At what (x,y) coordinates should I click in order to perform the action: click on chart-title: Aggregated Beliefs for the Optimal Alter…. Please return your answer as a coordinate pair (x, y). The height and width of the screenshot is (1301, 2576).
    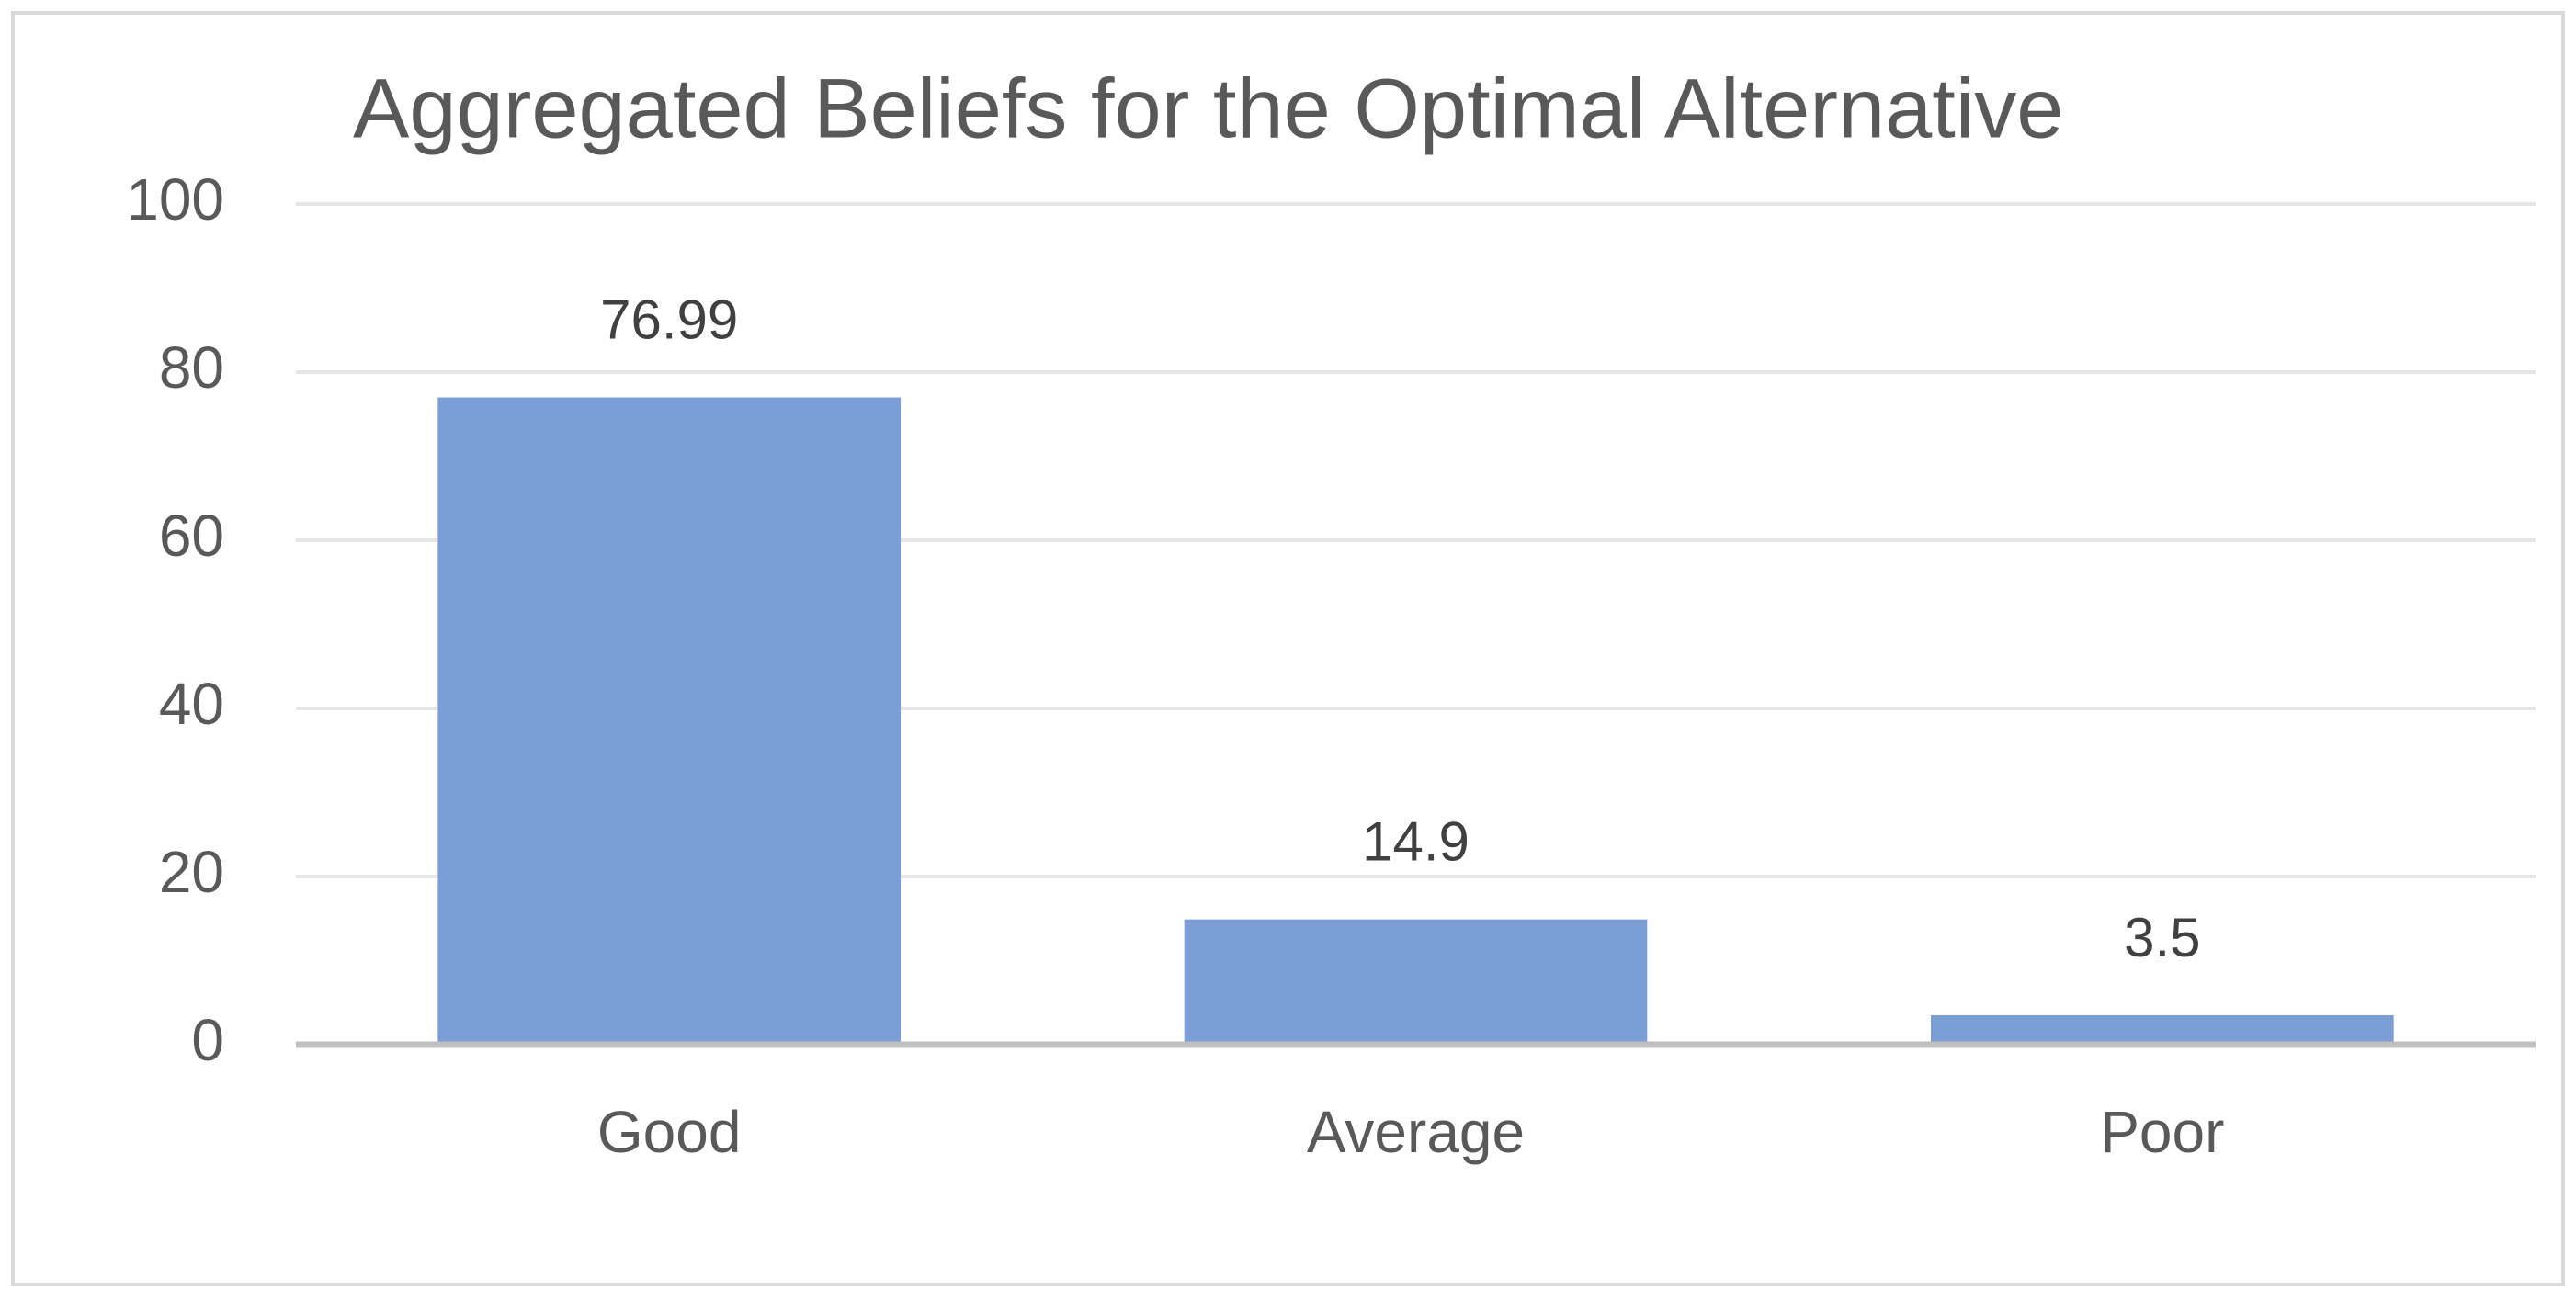
    Looking at the image, I should click on (1208, 108).